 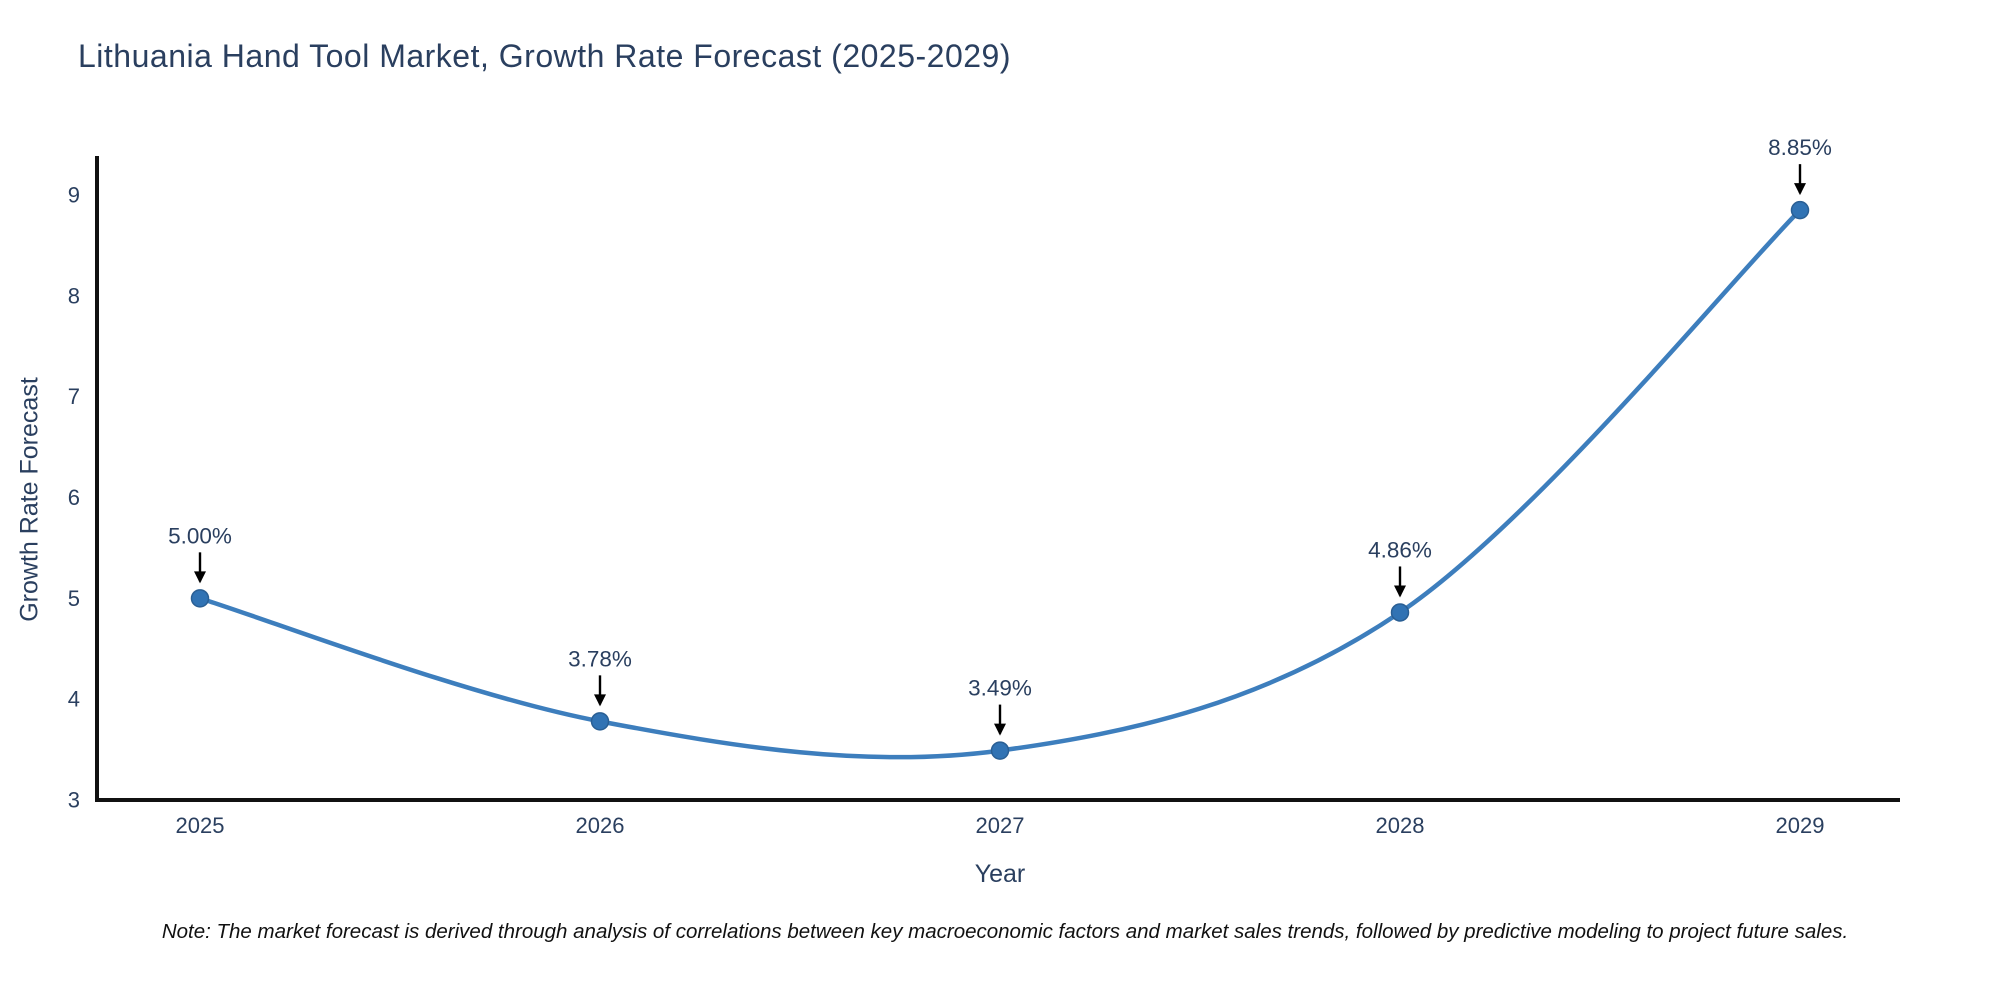 What do you see at coordinates (74, 800) in the screenshot?
I see `y-tick-label: 3` at bounding box center [74, 800].